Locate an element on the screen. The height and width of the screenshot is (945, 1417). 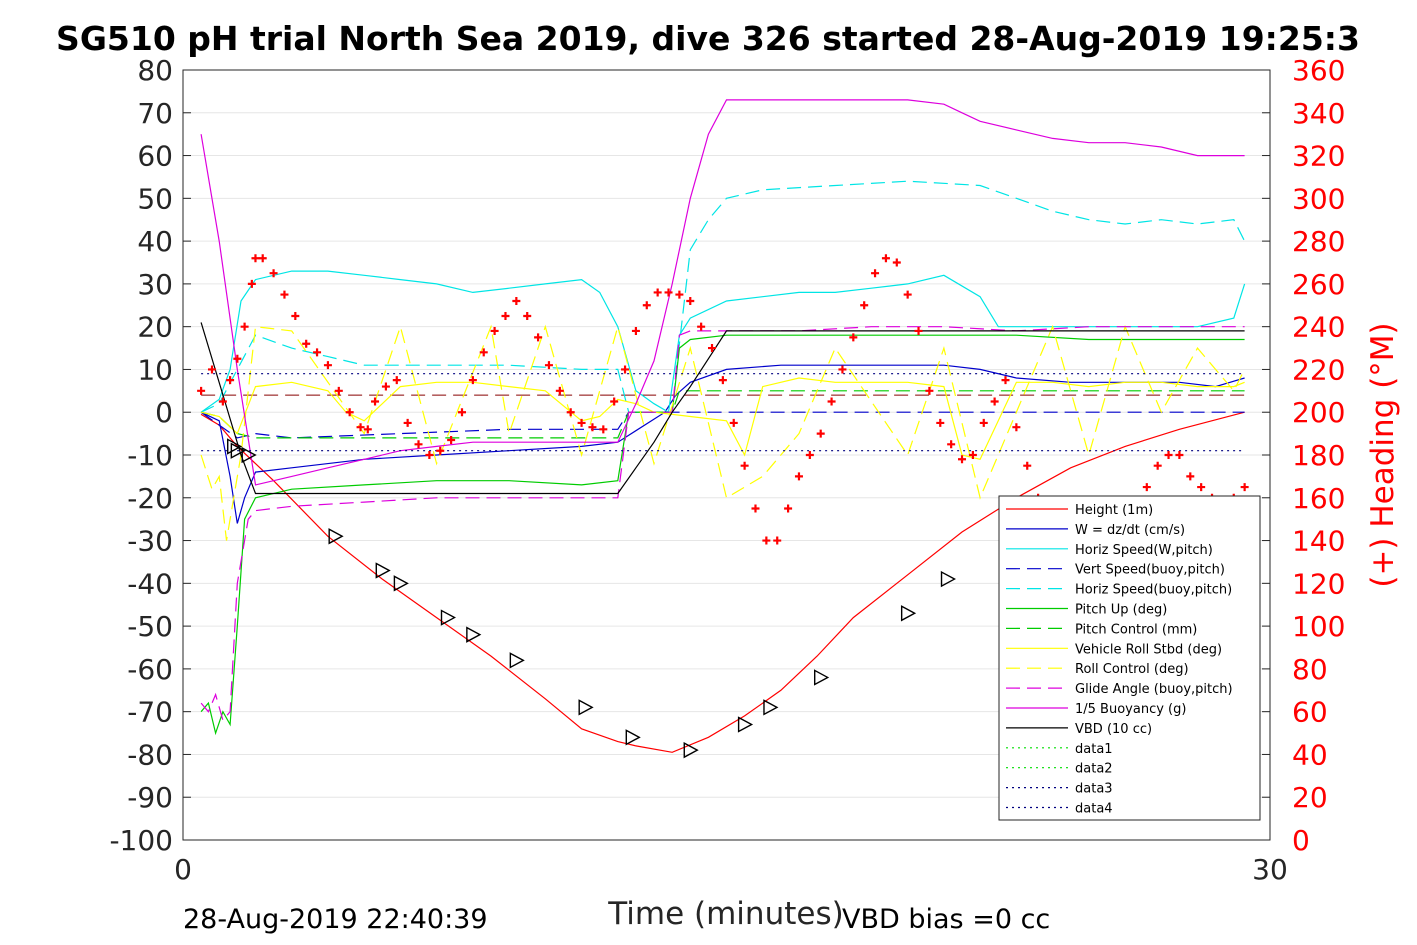
right-tick-label: 120 is located at coordinates (1318, 583).